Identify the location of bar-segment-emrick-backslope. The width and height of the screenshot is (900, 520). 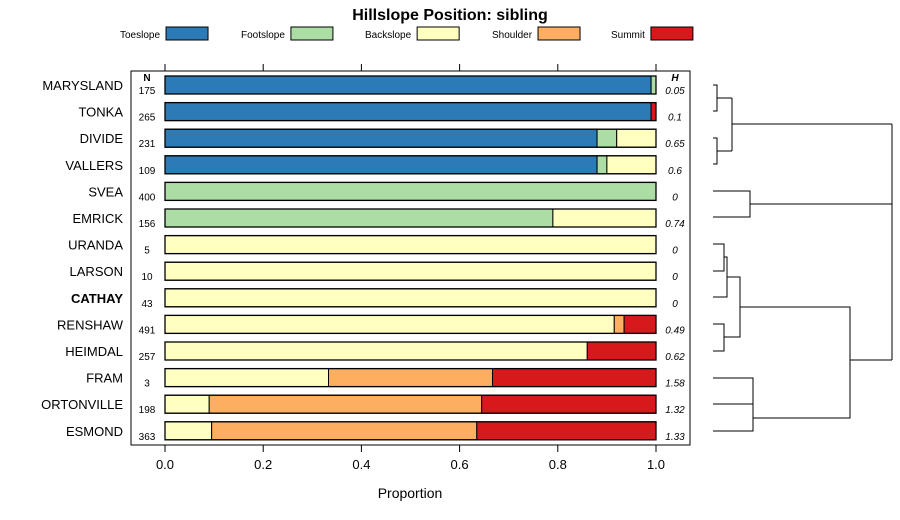
(604, 218).